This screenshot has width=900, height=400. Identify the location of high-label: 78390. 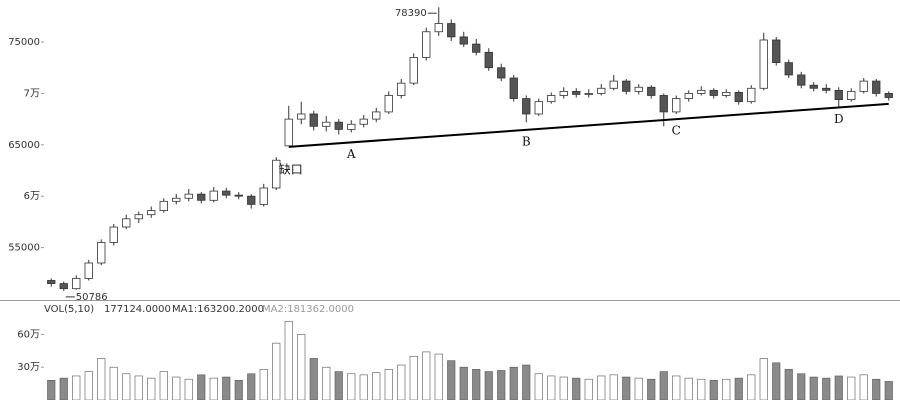
(411, 13).